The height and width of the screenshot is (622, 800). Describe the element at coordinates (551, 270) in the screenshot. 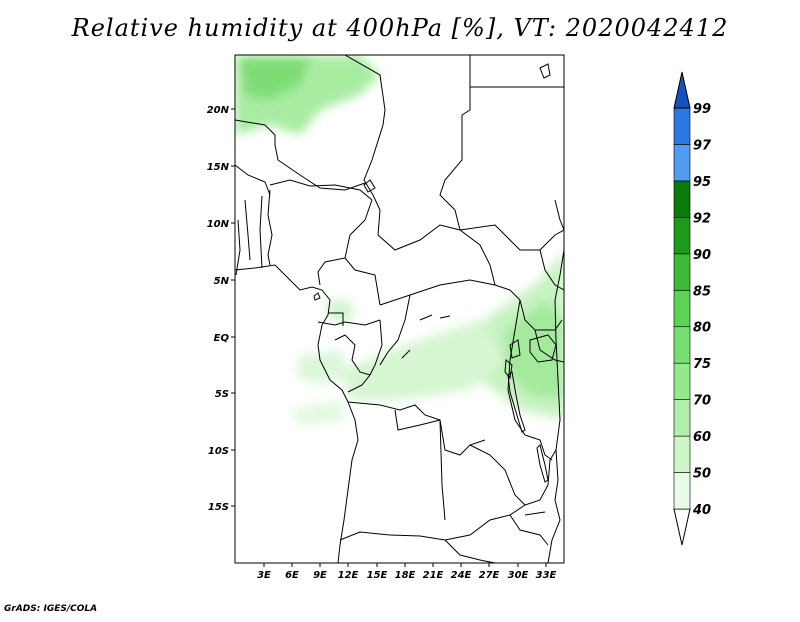

I see `border-ethiopia` at that location.